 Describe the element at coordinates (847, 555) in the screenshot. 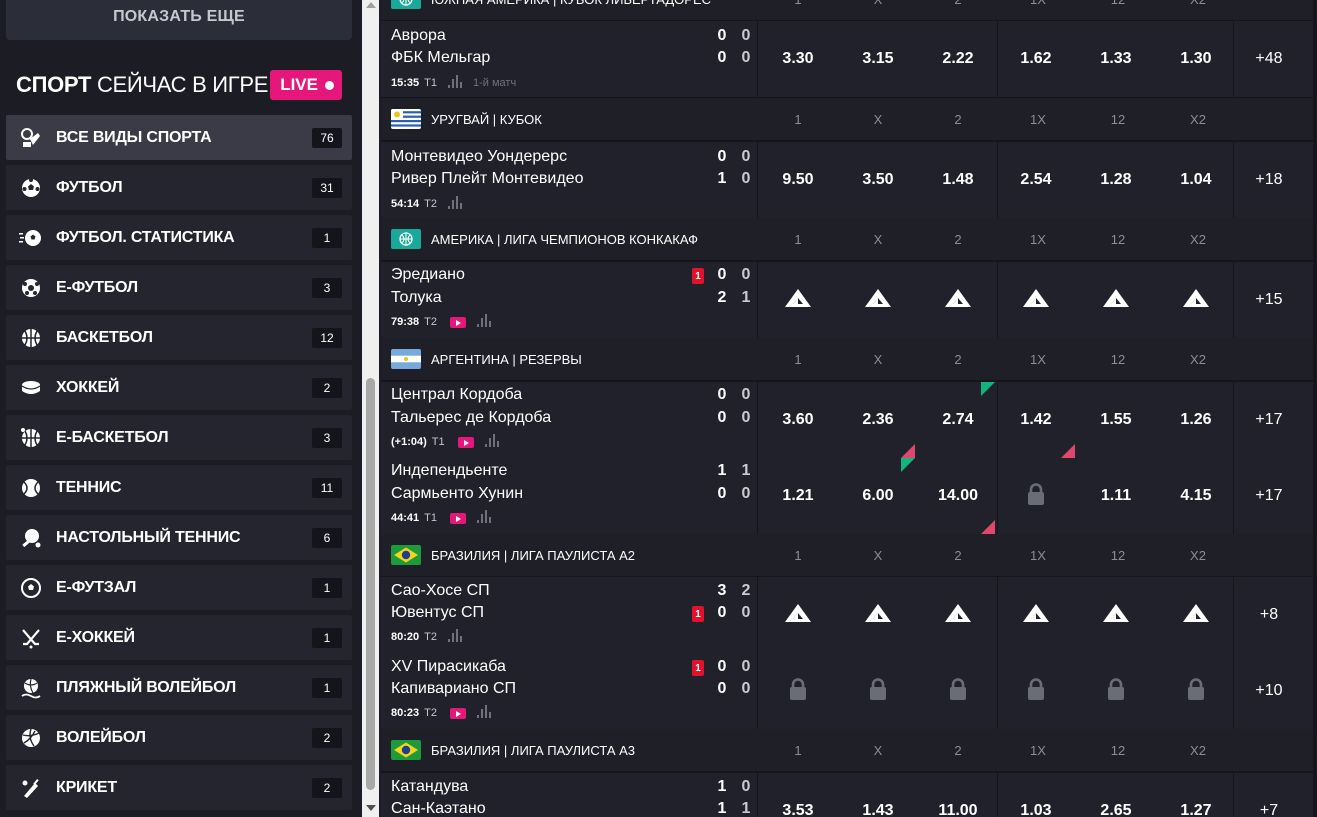

I see `league-header: БРАЗИЛИЯ | ЛИГА ПАУЛИСТА А2 1 X 2 1X 12 X2` at that location.